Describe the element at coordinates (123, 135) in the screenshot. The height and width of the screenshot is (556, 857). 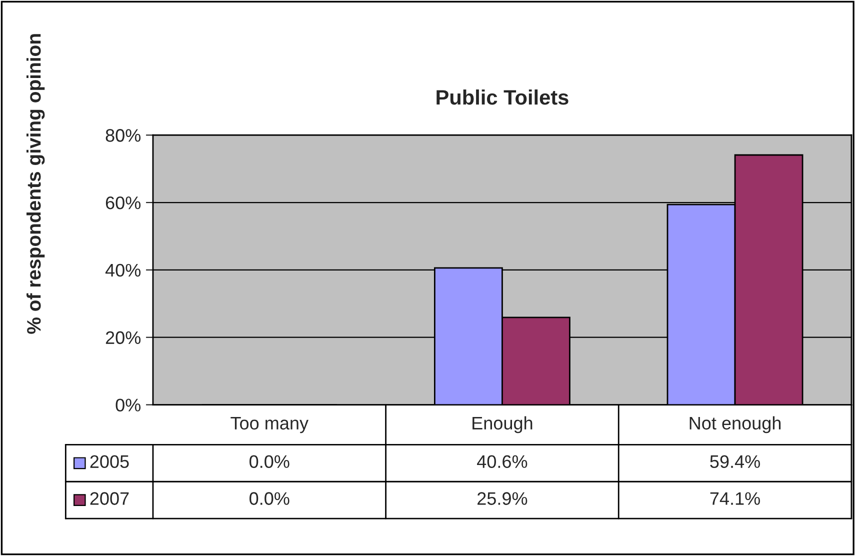
I see `y-tick-label: 80%` at that location.